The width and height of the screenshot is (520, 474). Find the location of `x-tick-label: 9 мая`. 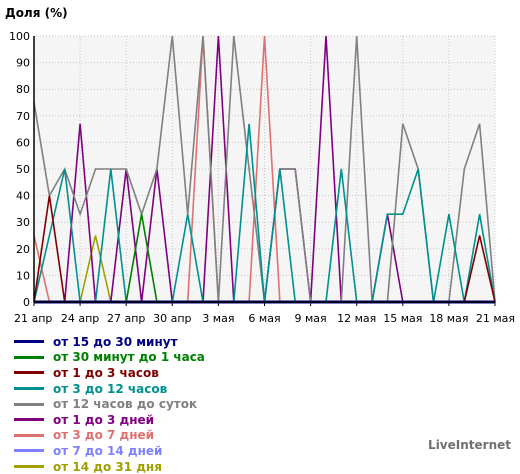

x-tick-label: 9 мая is located at coordinates (311, 318).